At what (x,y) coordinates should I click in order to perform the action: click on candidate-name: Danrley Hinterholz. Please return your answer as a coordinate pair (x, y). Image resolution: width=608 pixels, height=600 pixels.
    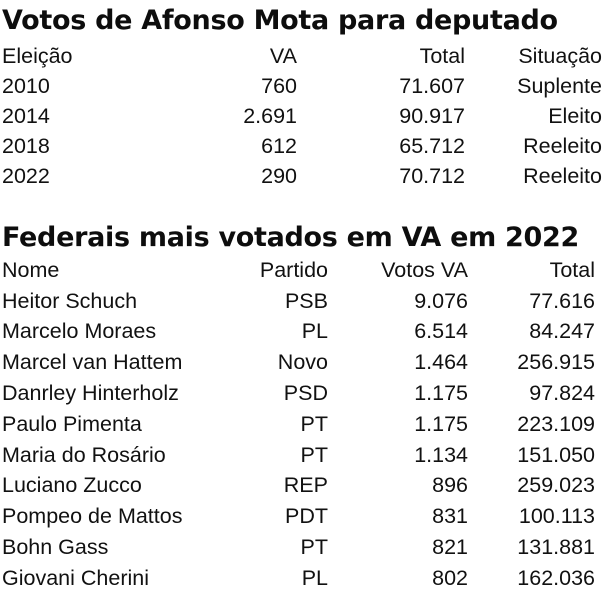
    Looking at the image, I should click on (90, 393).